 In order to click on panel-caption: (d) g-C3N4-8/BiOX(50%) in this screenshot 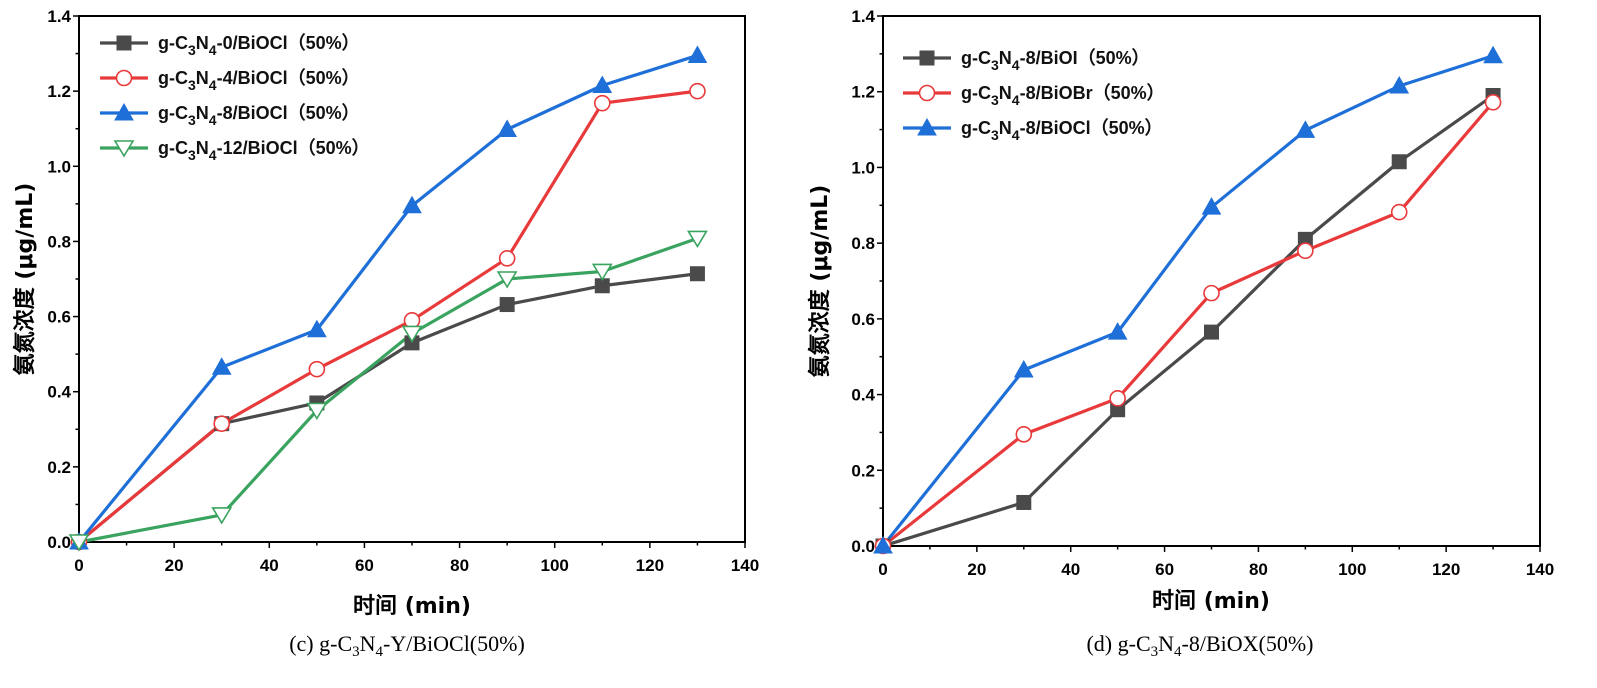, I will do `click(1199, 645)`.